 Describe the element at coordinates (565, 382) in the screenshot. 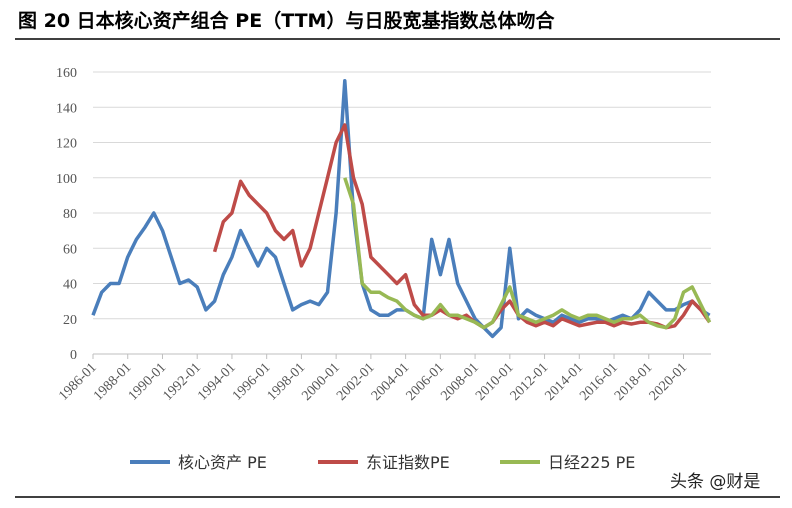

I see `x-tick-label: 2014-01` at that location.